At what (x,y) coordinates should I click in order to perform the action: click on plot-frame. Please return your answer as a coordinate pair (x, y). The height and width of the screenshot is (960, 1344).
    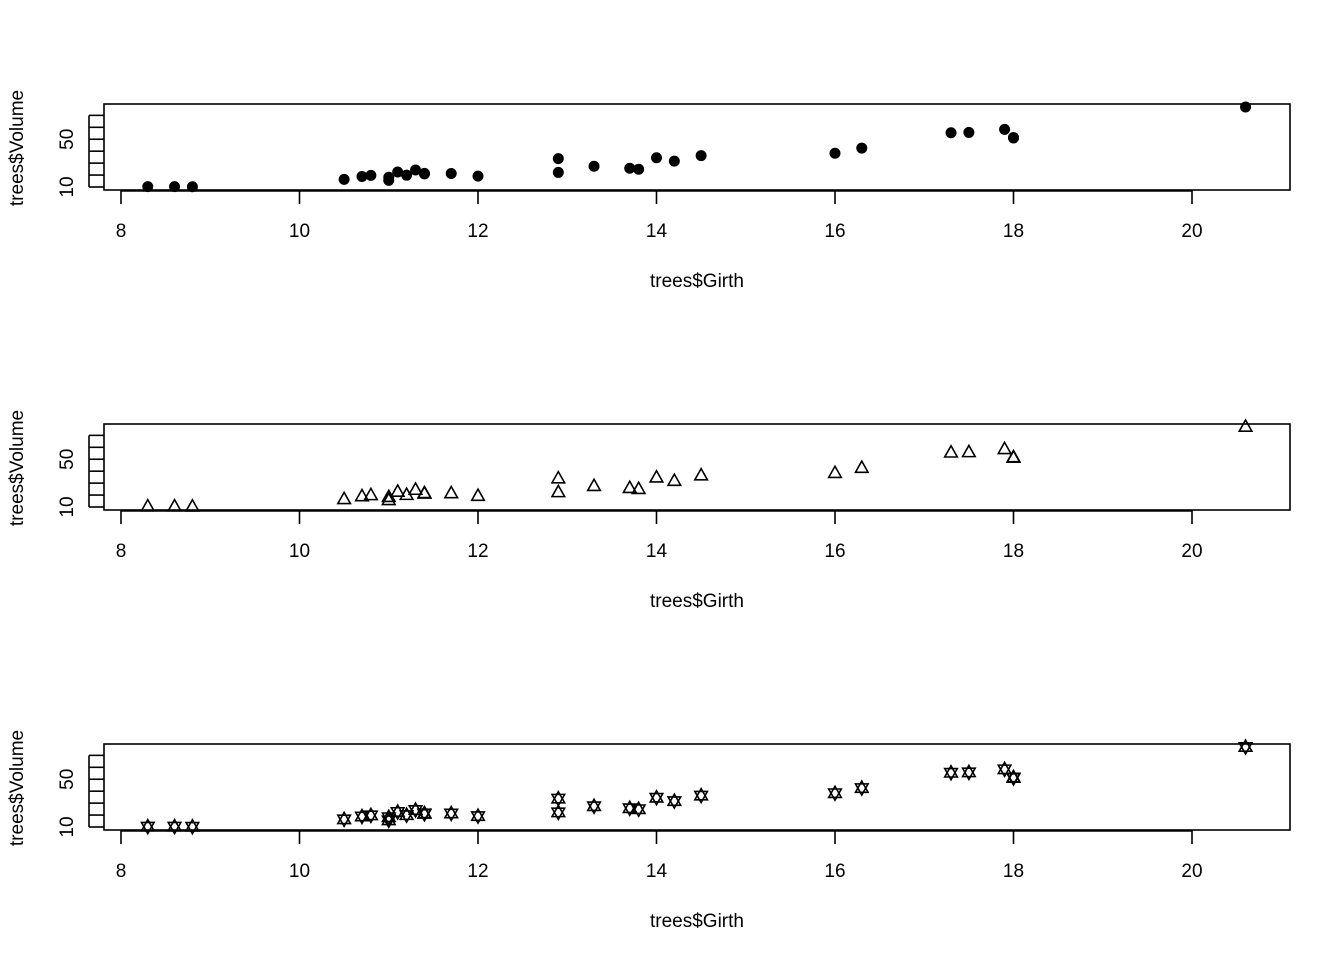
    Looking at the image, I should click on (697, 787).